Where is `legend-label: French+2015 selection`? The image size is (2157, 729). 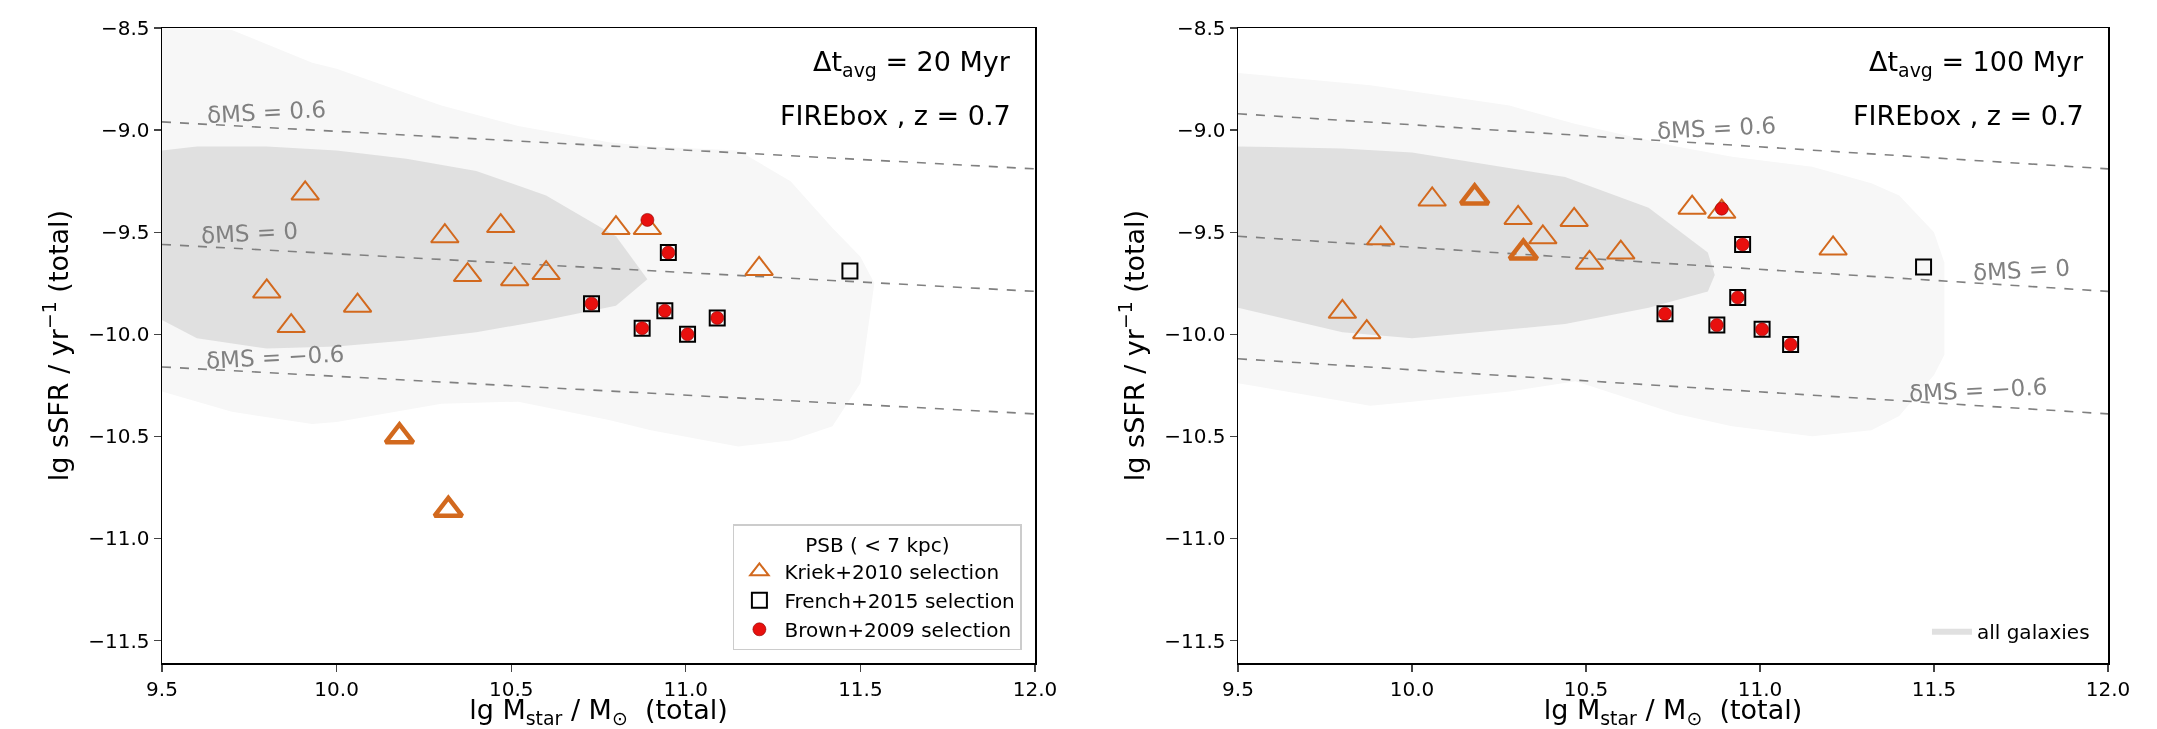 legend-label: French+2015 selection is located at coordinates (899, 601).